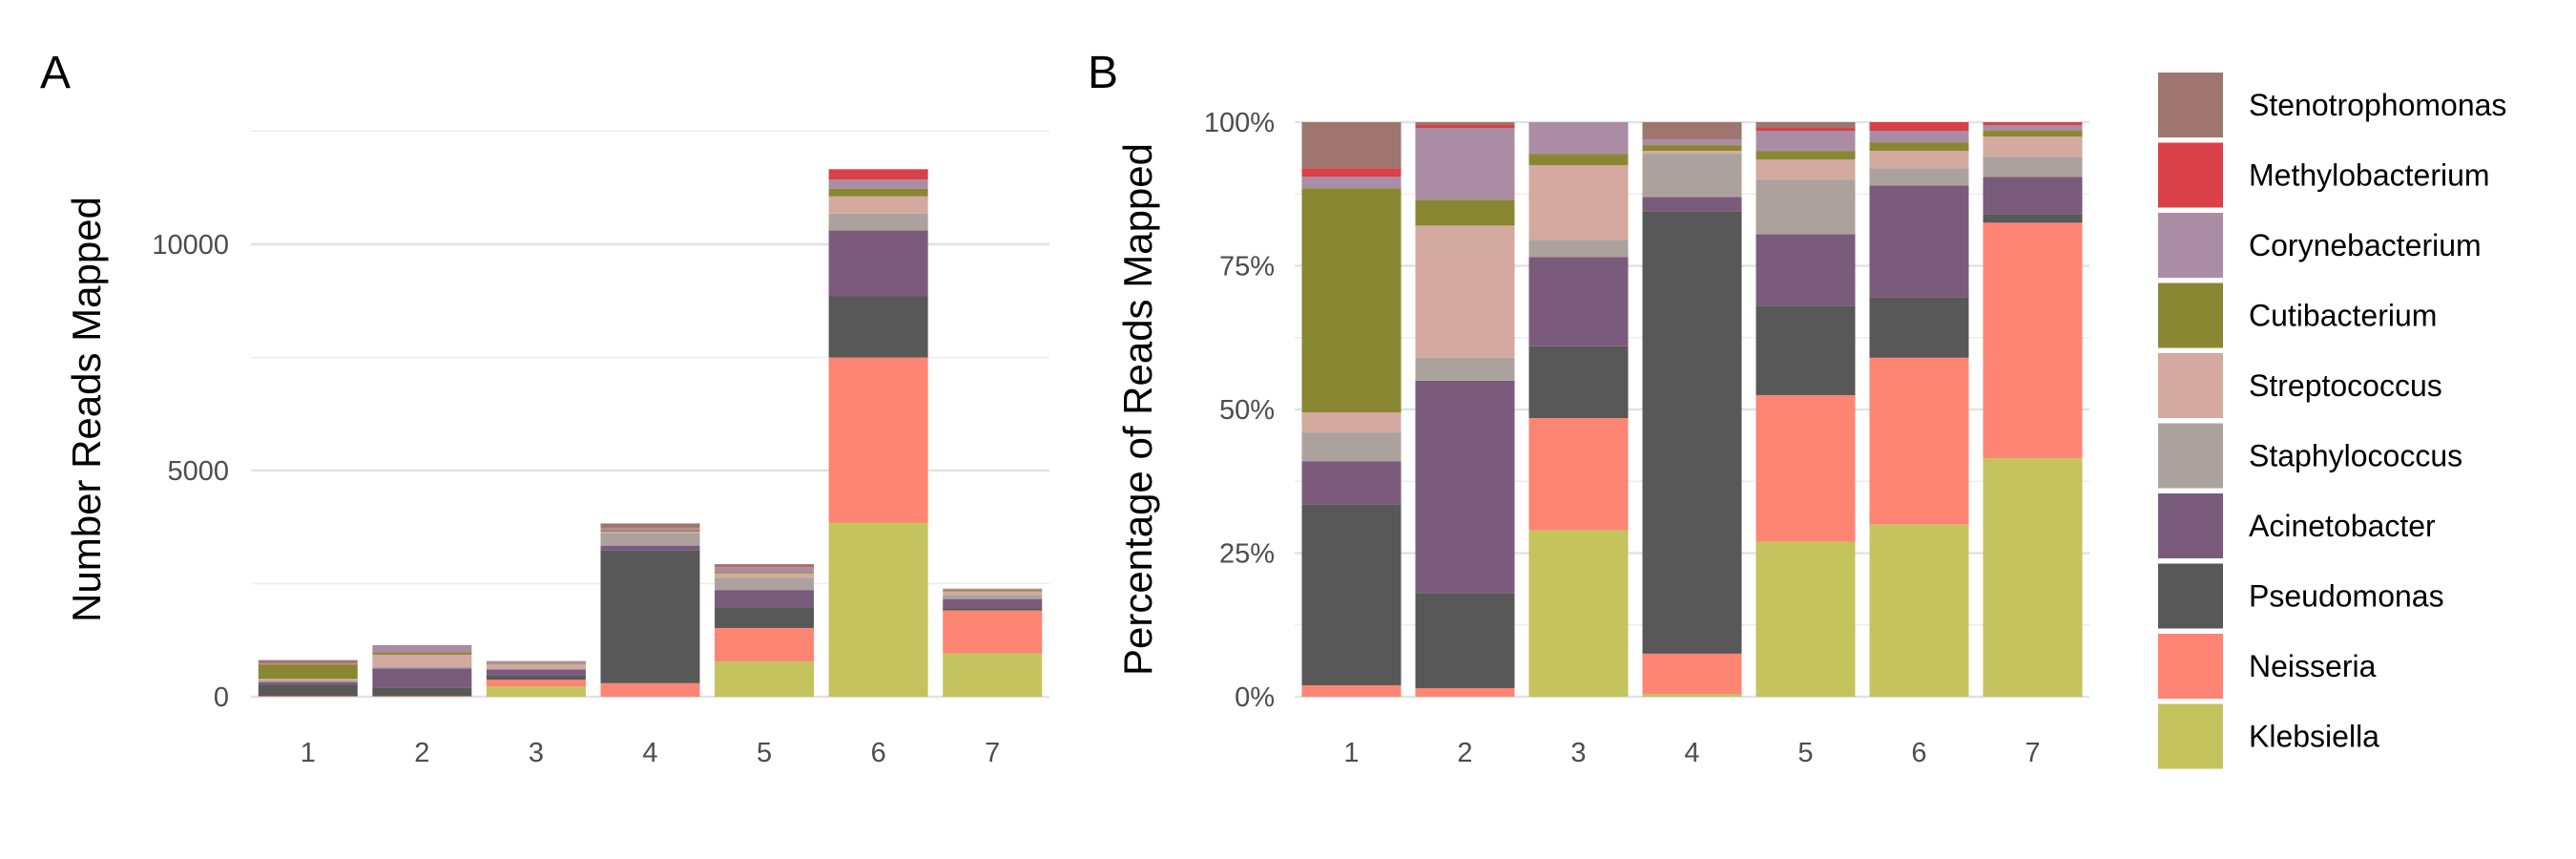 This screenshot has width=2576, height=859. Describe the element at coordinates (2190, 175) in the screenshot. I see `legend-swatch-methylobacterium` at that location.